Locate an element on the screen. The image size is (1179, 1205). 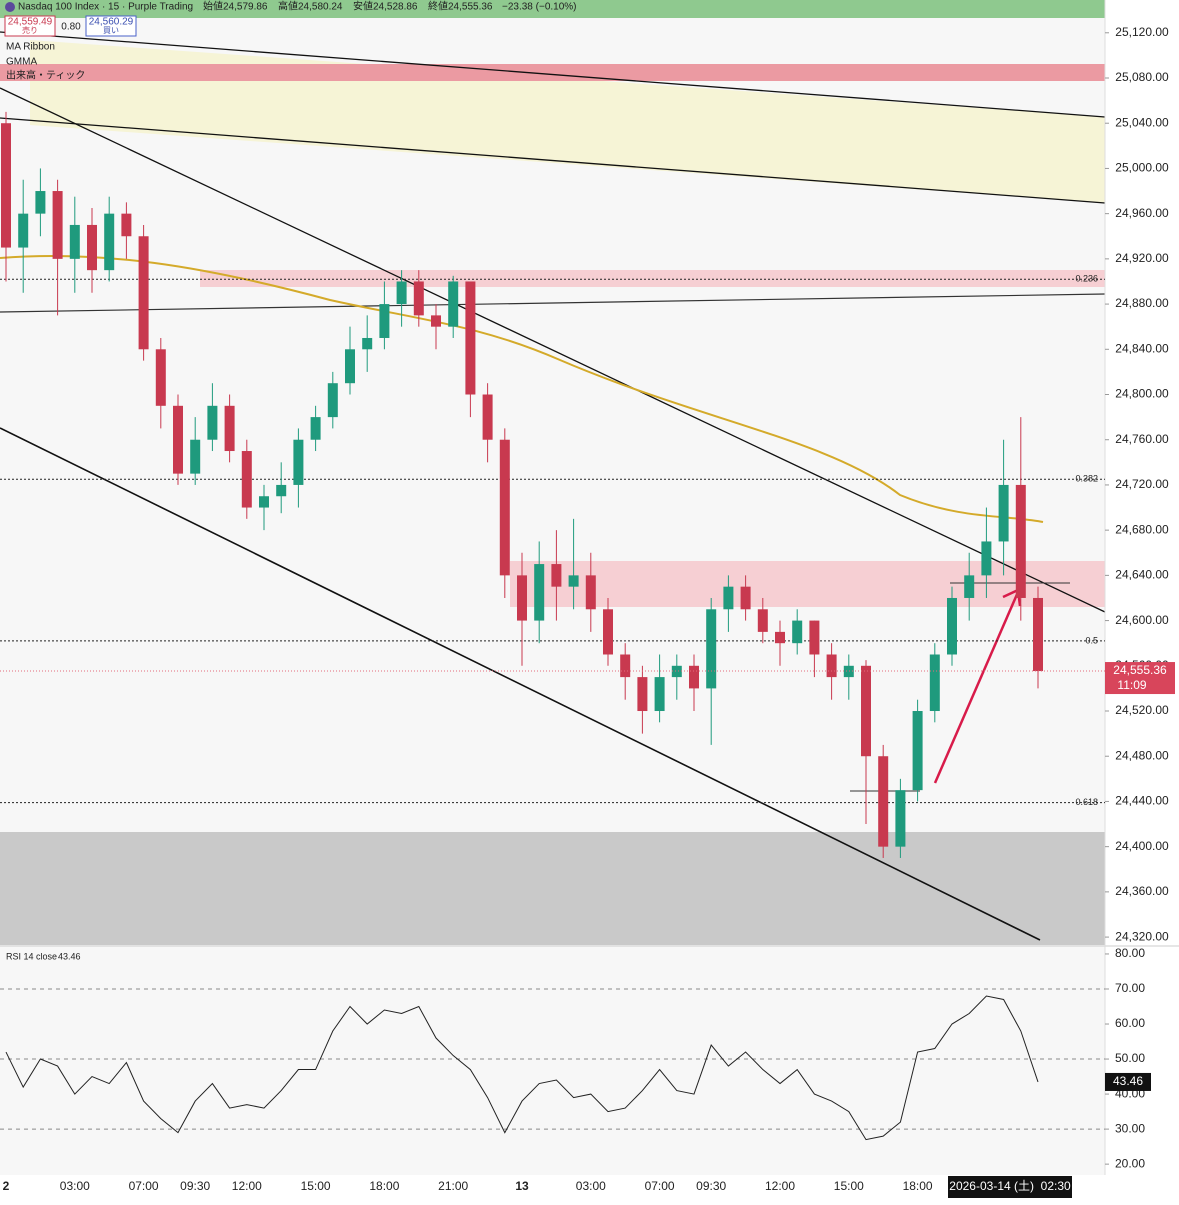
buy-label: 買い is located at coordinates (111, 30).